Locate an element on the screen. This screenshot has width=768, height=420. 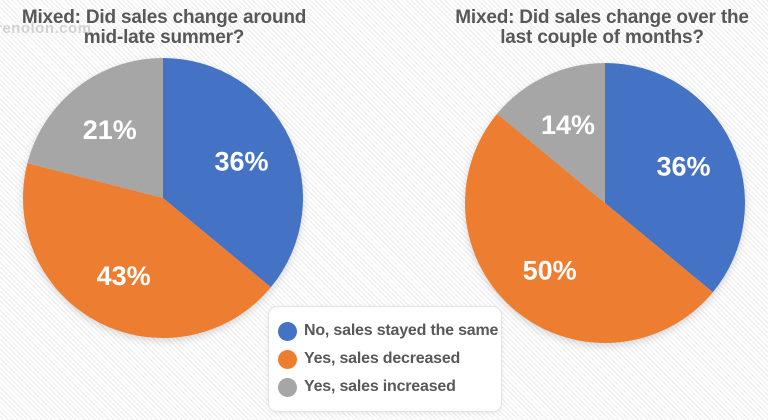
right-chart-title-line1: Mixed: Did sales change over the is located at coordinates (602, 17).